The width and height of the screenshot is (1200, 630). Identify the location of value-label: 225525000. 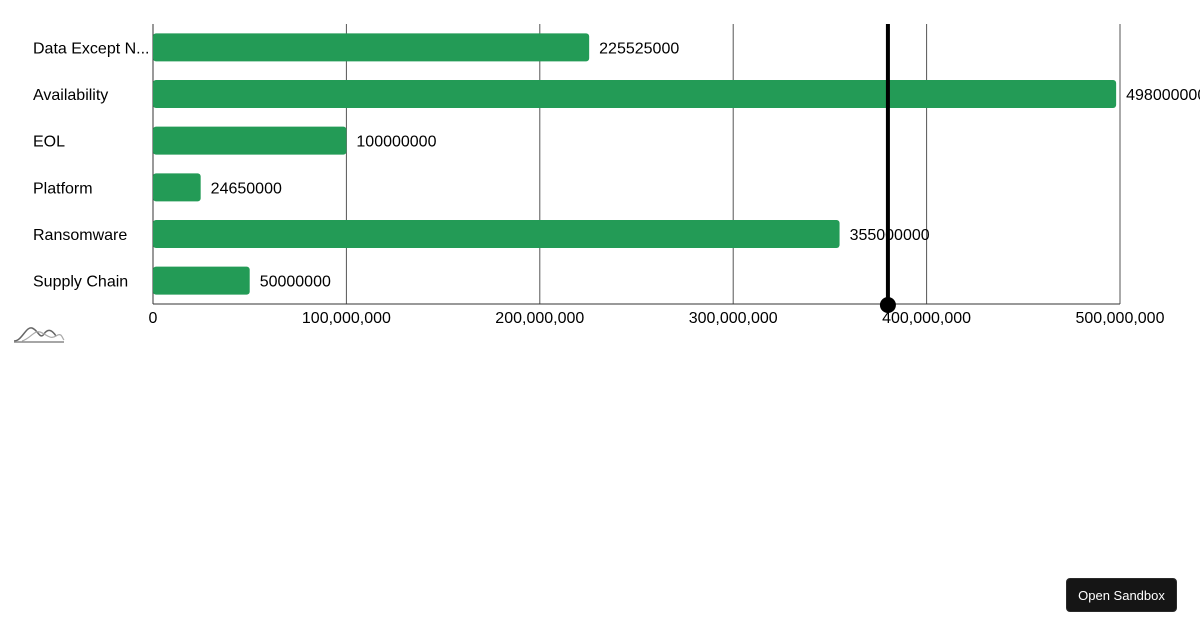
(639, 48).